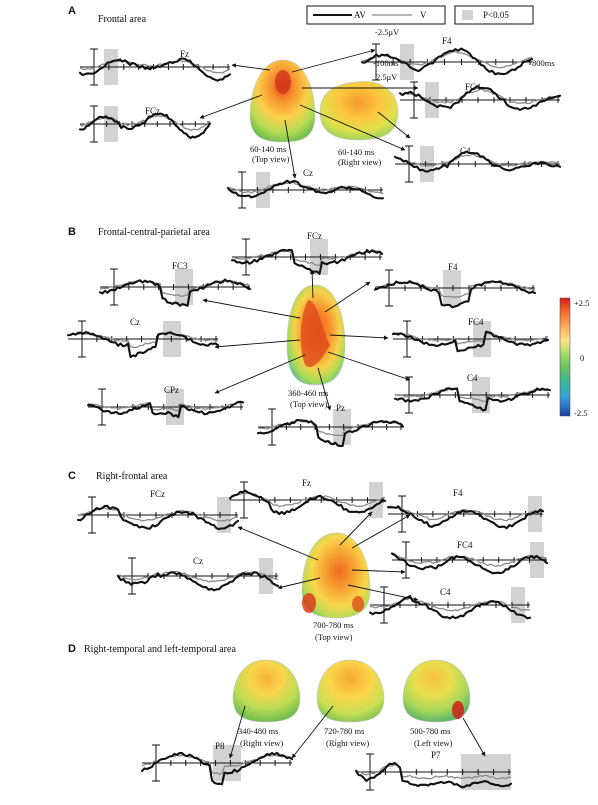 Image resolution: width=598 pixels, height=805 pixels. What do you see at coordinates (347, 297) in the screenshot?
I see `arrow-b-f4` at bounding box center [347, 297].